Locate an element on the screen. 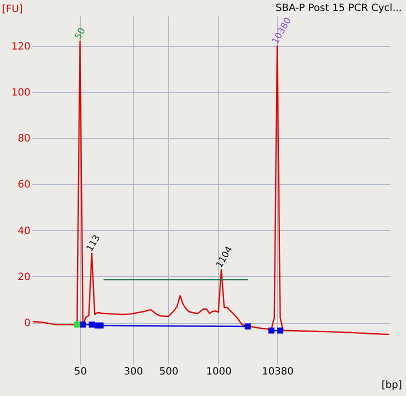 Image resolution: width=406 pixels, height=396 pixels. x-tick-label: 300 is located at coordinates (134, 372).